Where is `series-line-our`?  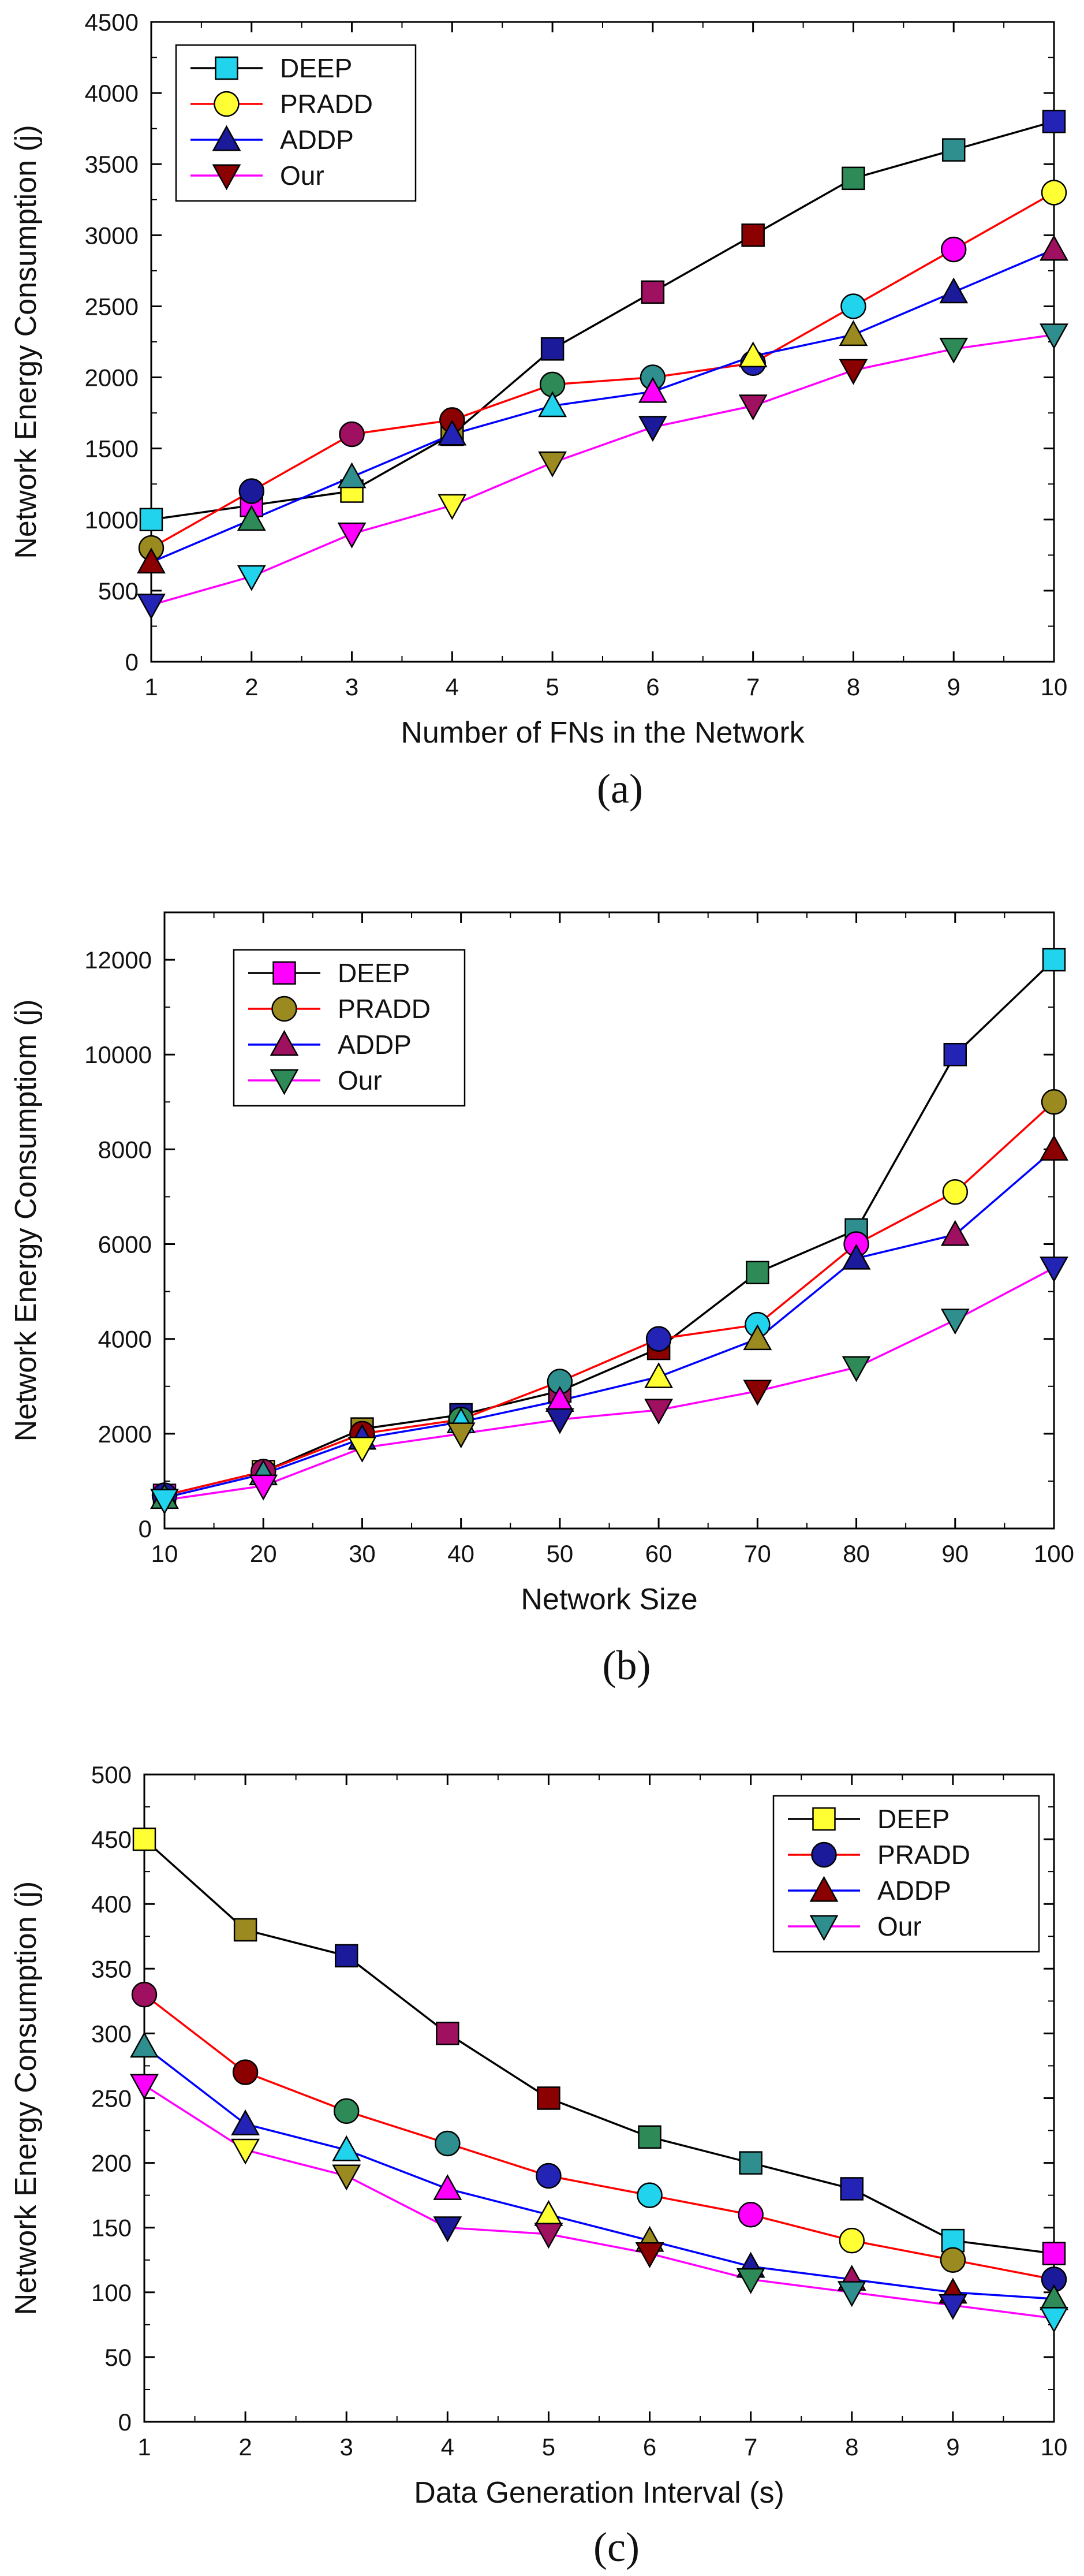
series-line-our is located at coordinates (603, 469).